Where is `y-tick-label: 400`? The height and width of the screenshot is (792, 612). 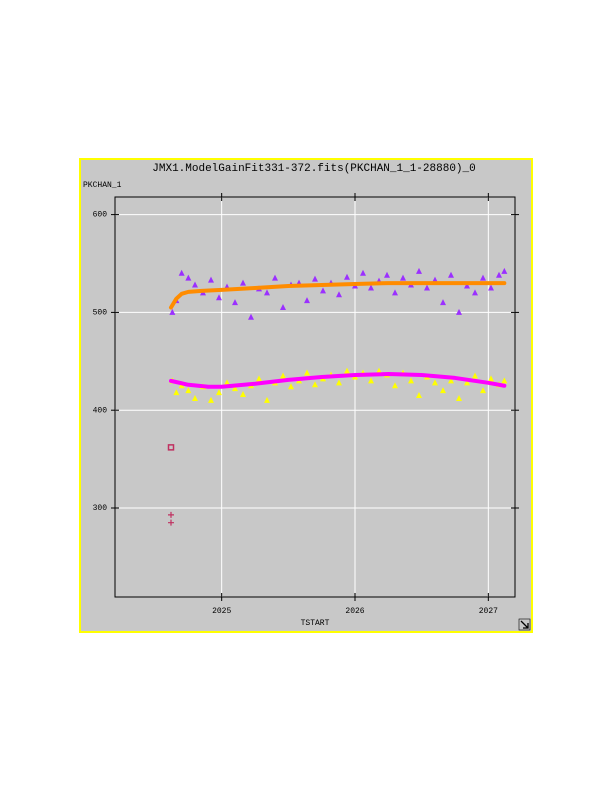
y-tick-label: 400 is located at coordinates (100, 410).